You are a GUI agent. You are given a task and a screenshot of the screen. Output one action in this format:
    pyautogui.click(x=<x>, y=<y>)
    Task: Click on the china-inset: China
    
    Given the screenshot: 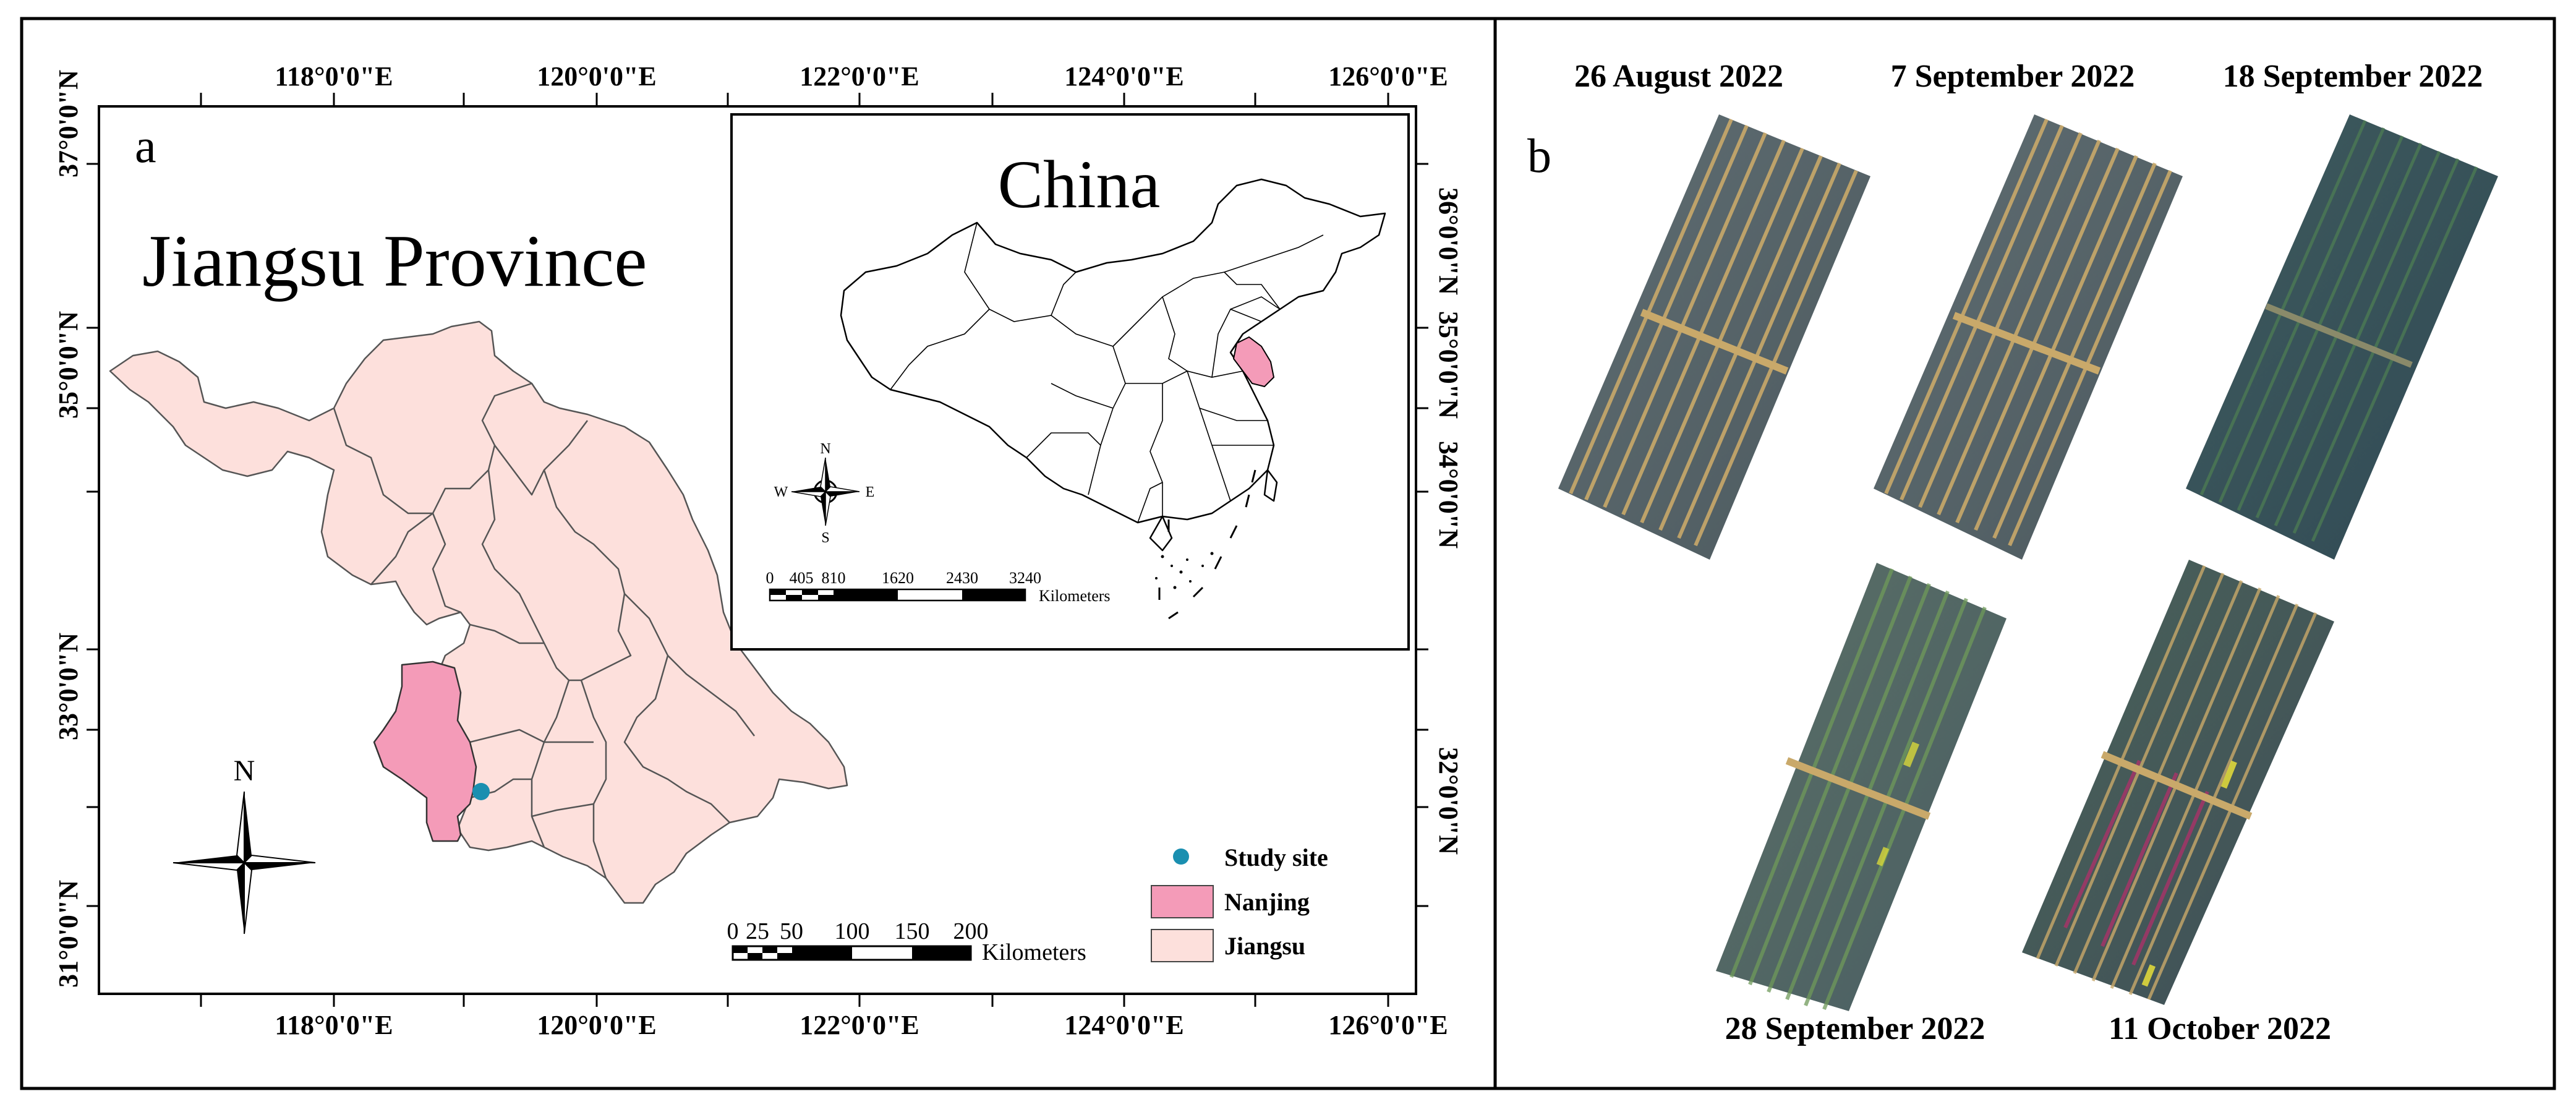 What is the action you would take?
    pyautogui.click(x=1070, y=382)
    